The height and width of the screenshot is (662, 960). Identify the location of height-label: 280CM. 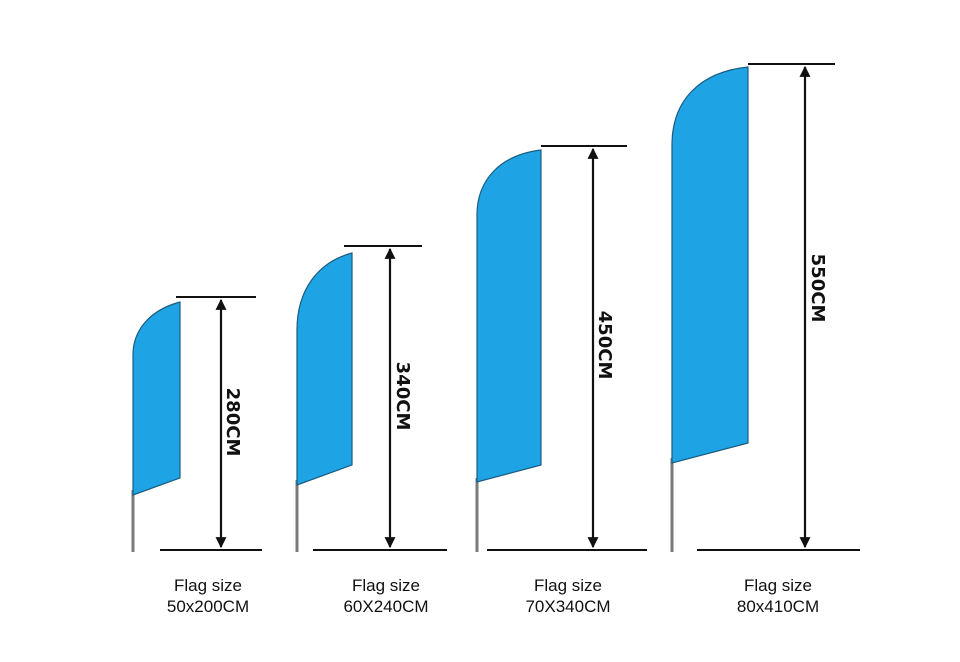
(232, 422).